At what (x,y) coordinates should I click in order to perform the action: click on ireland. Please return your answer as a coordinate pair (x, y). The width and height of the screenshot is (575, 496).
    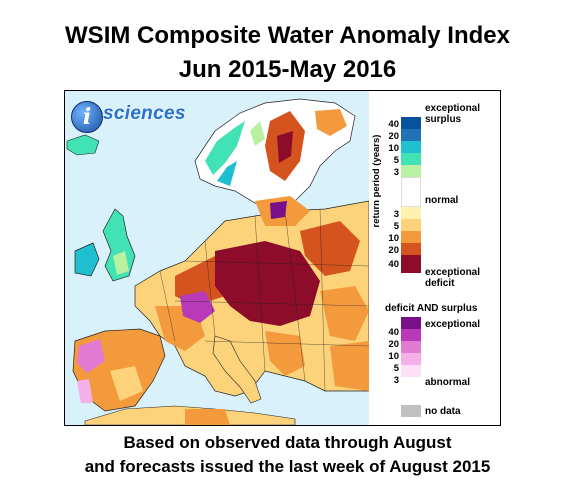
    Looking at the image, I should click on (87, 259).